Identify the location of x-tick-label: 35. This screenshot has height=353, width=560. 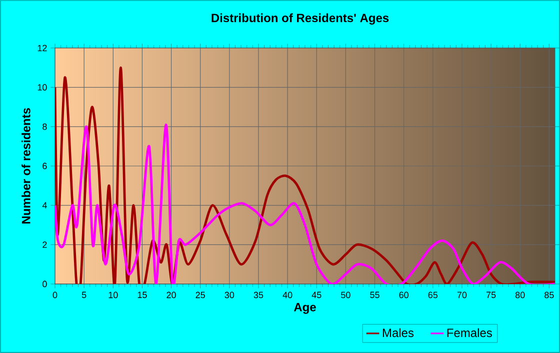
(259, 295).